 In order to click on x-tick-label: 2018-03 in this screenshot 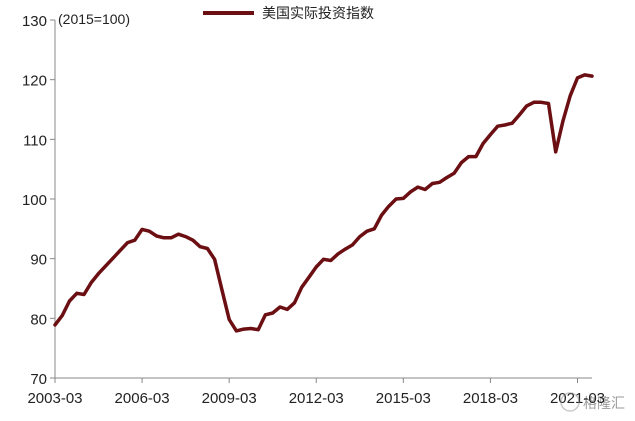, I will do `click(490, 398)`.